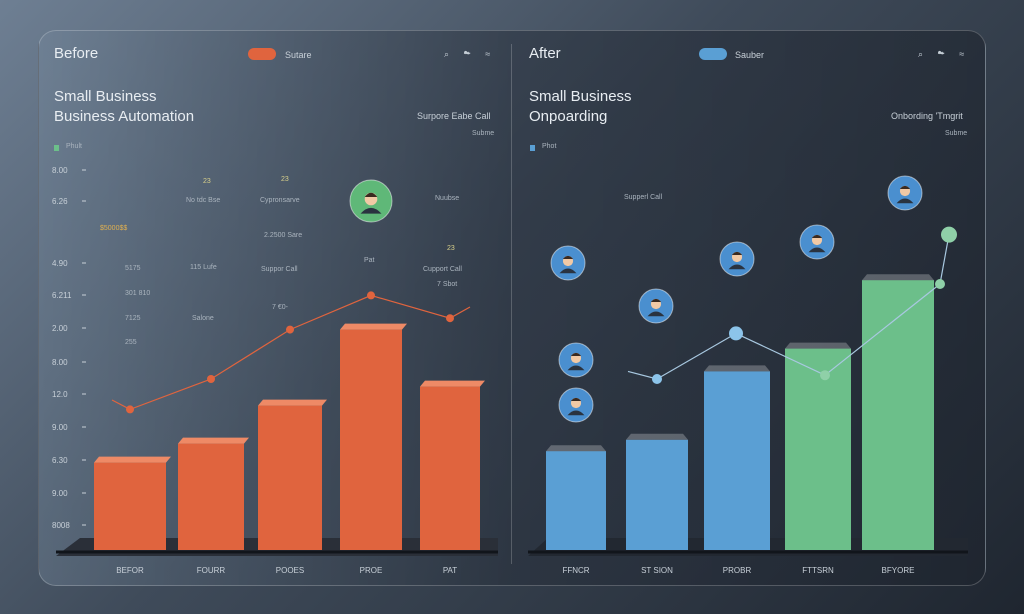  I want to click on y-tick-label: 2.00, so click(60, 328).